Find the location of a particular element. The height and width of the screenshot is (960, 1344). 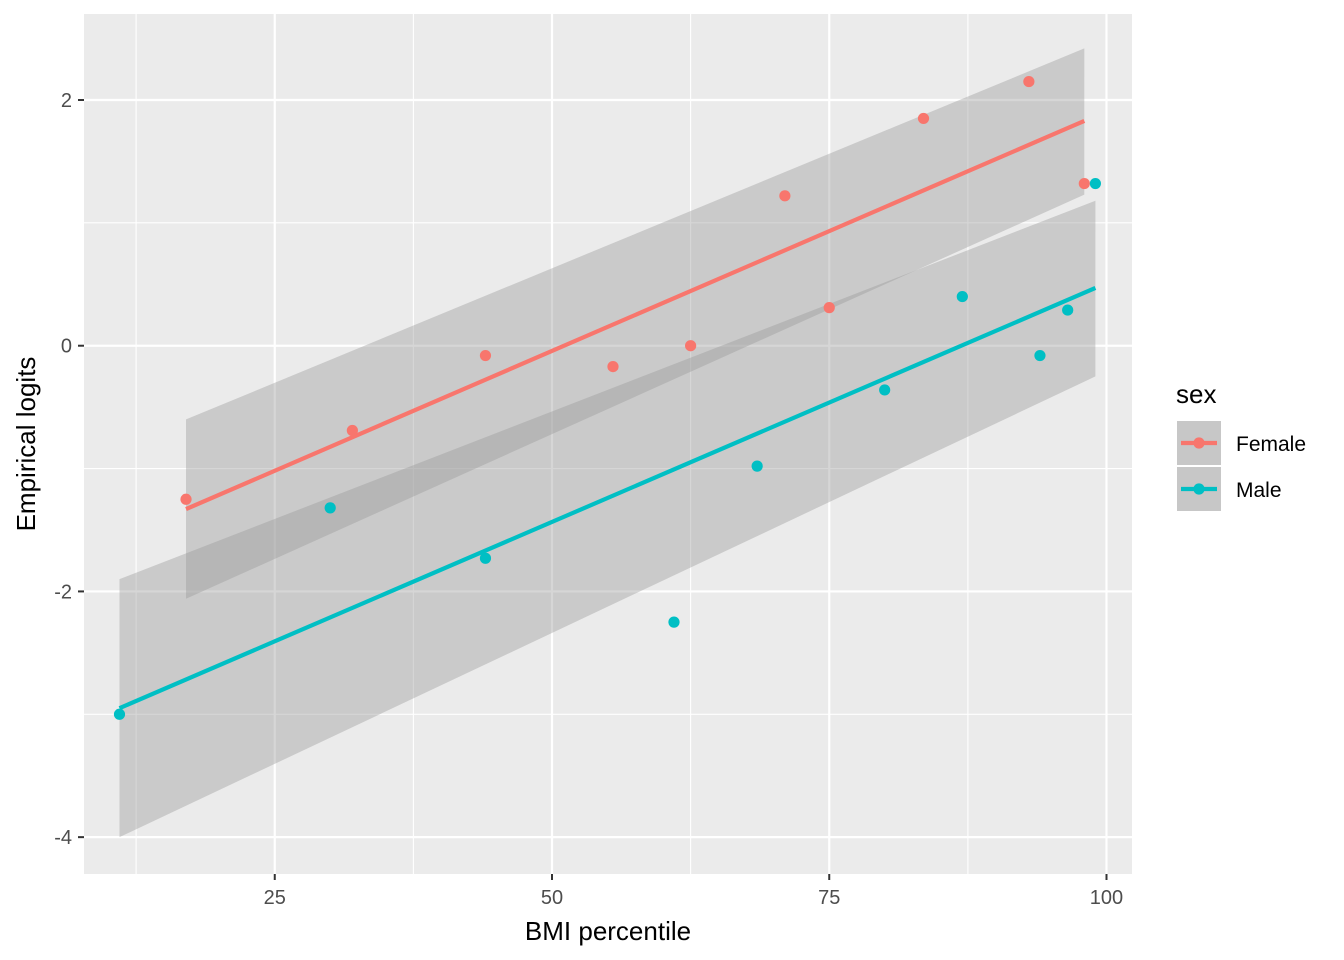

legend: sex Female Male is located at coordinates (1241, 445).